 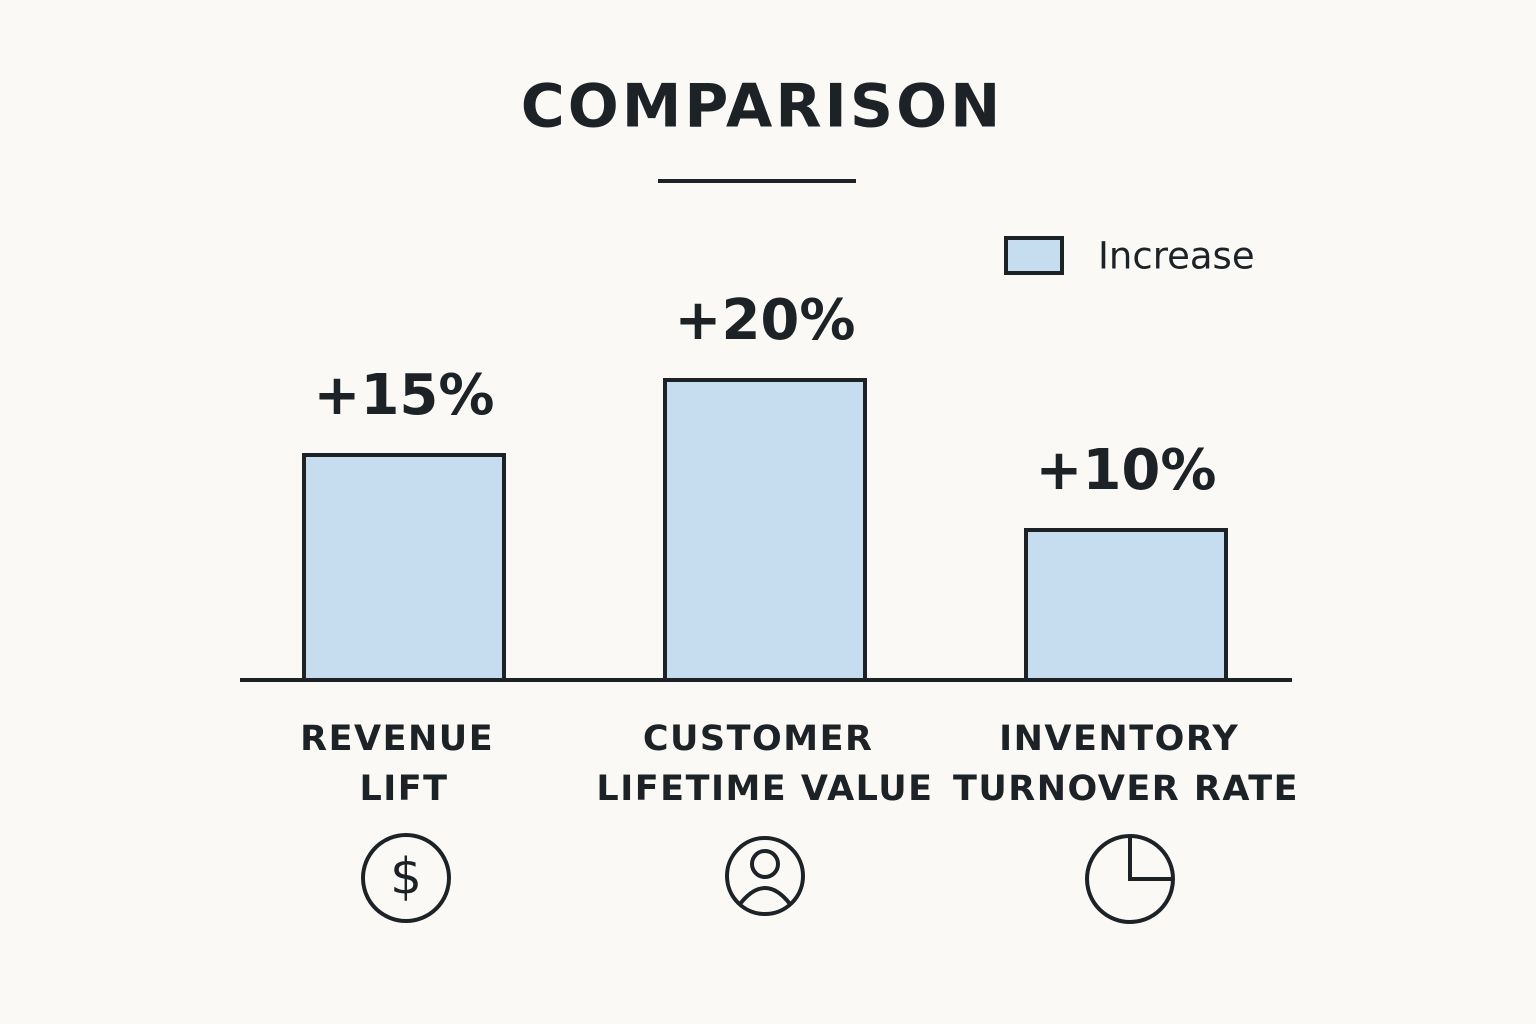 I want to click on chart-title: COMPARISON, so click(x=762, y=107).